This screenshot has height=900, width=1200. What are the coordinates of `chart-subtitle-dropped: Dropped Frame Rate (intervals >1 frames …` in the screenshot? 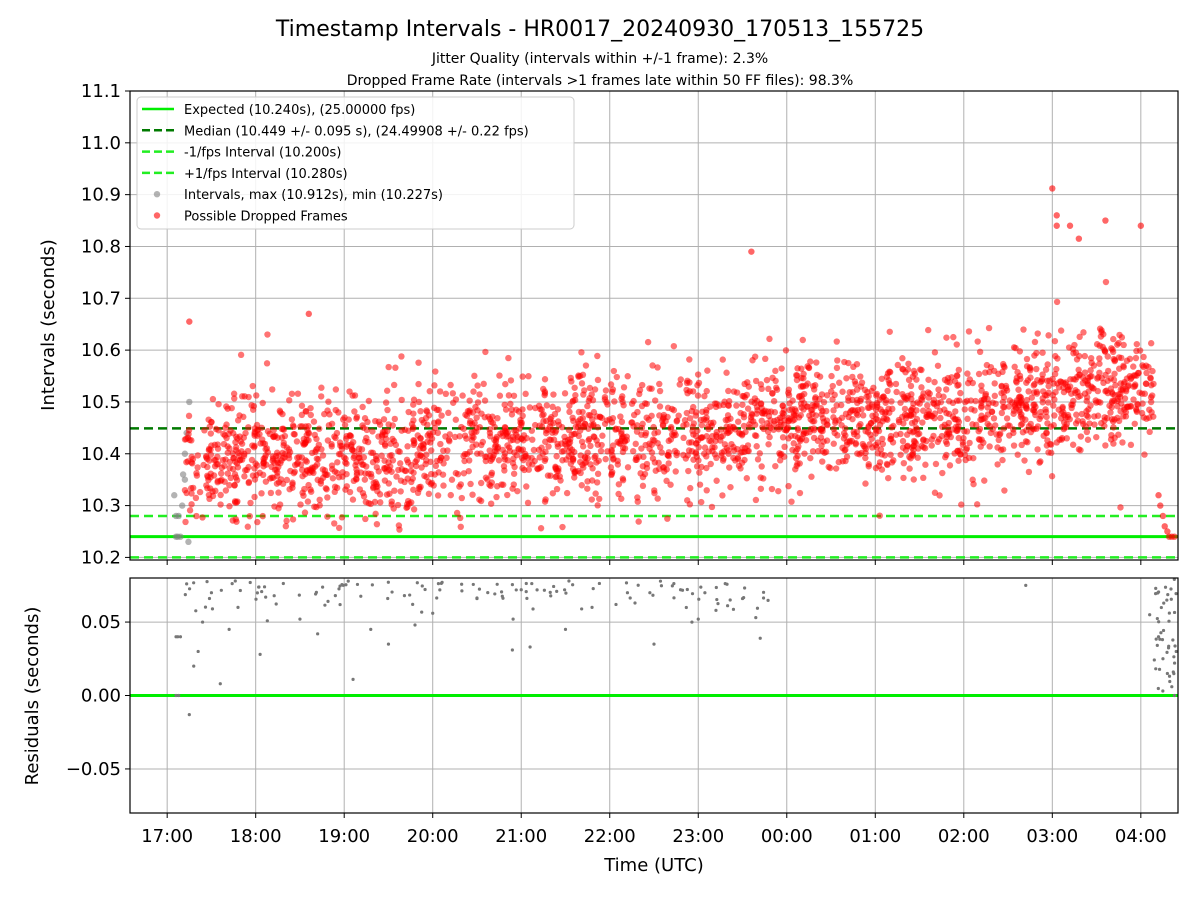 It's located at (600, 81).